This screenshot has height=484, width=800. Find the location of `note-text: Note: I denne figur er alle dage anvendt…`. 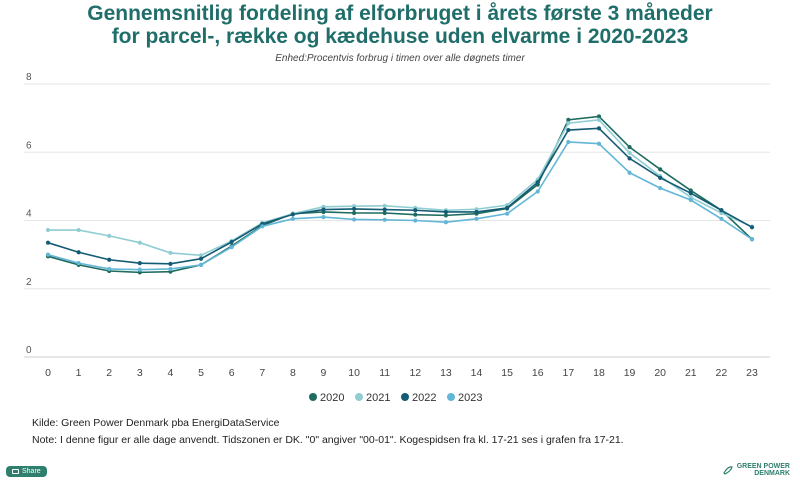

note-text: Note: I denne figur er alle dage anvendt… is located at coordinates (328, 440).